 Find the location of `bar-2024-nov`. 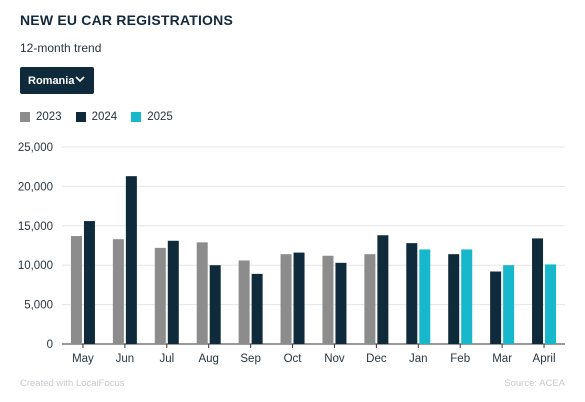

bar-2024-nov is located at coordinates (341, 303).